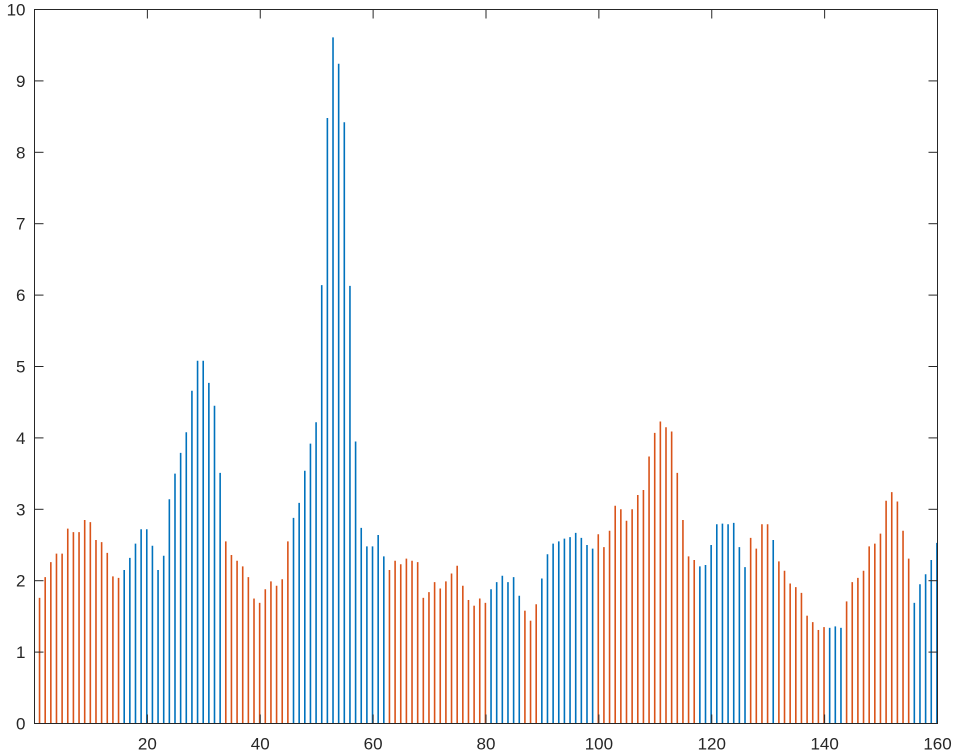 The image size is (953, 754). I want to click on y-tick-label-1: 1, so click(20, 652).